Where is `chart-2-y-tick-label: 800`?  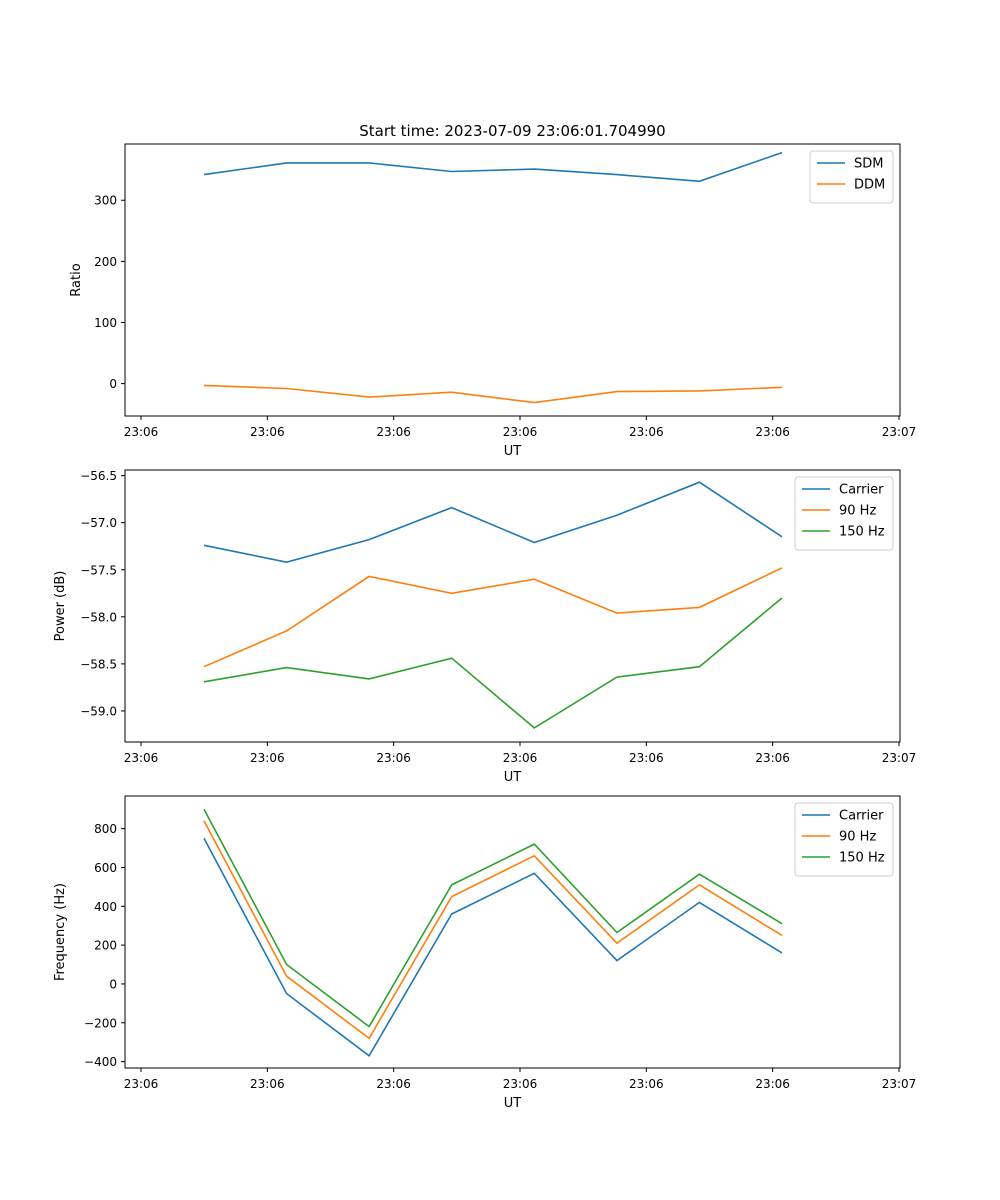
chart-2-y-tick-label: 800 is located at coordinates (105, 829).